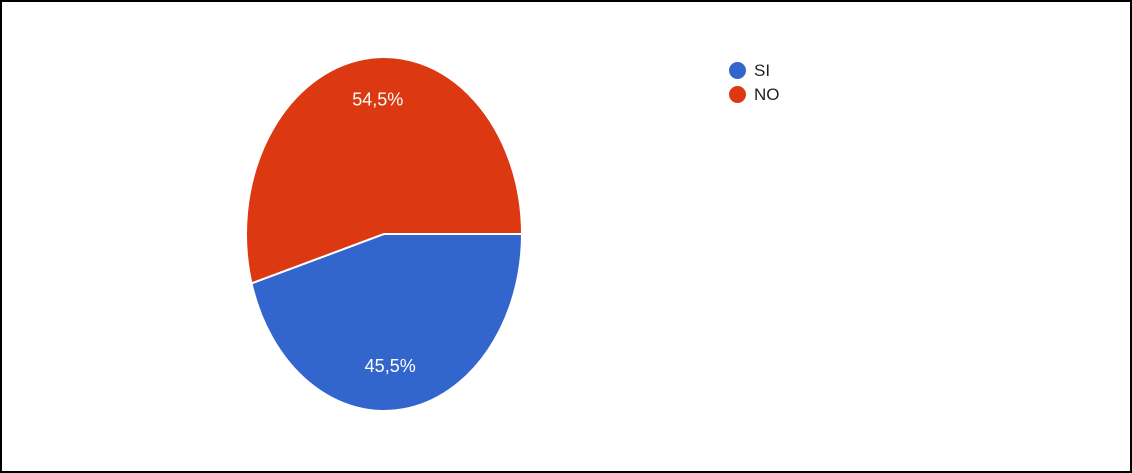  I want to click on legend-label-no: NO, so click(767, 94).